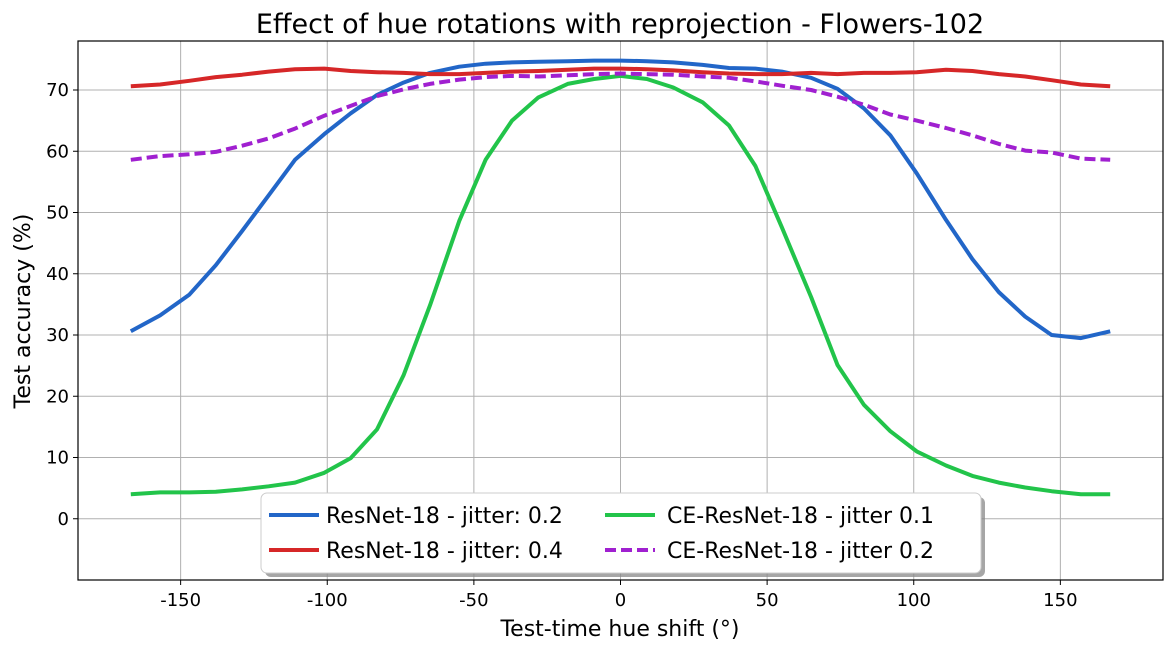 Image resolution: width=1172 pixels, height=649 pixels. I want to click on y-tick-label: 20, so click(57, 396).